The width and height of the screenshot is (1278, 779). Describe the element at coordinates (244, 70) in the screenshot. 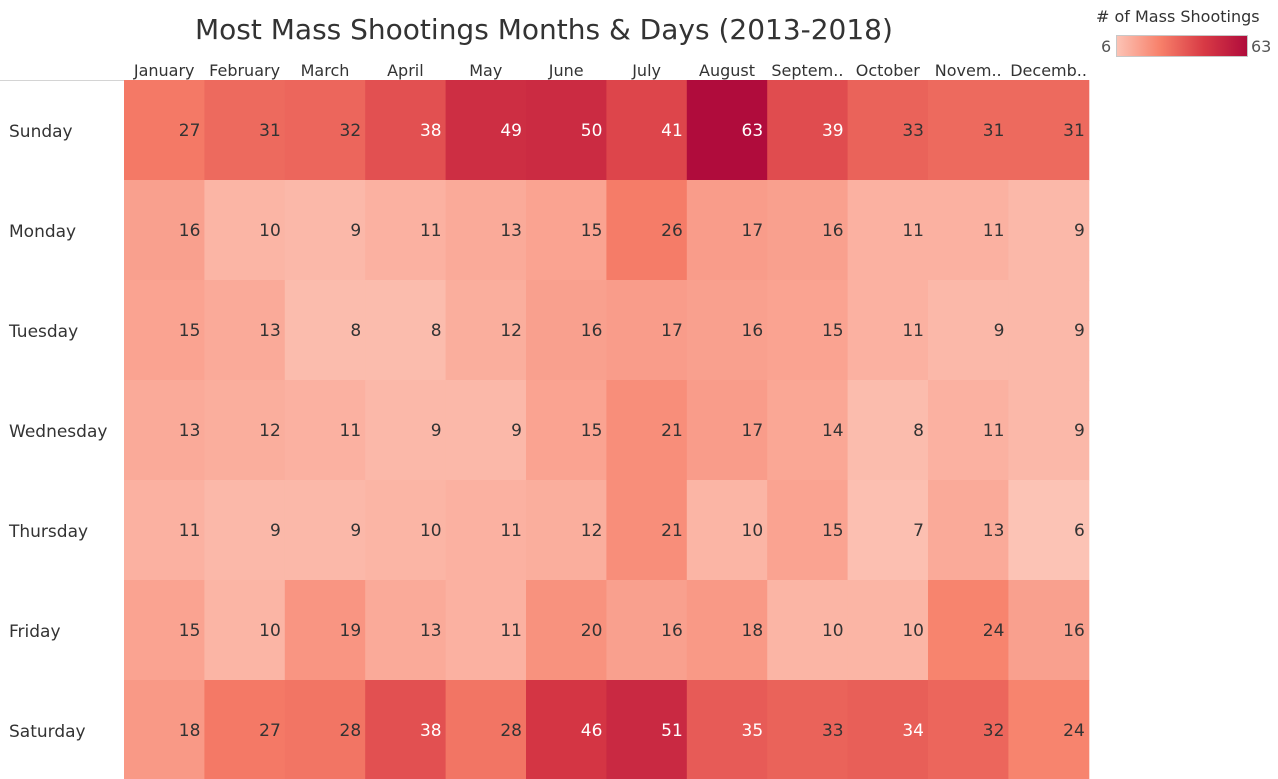

I see `column-header-month: February` at that location.